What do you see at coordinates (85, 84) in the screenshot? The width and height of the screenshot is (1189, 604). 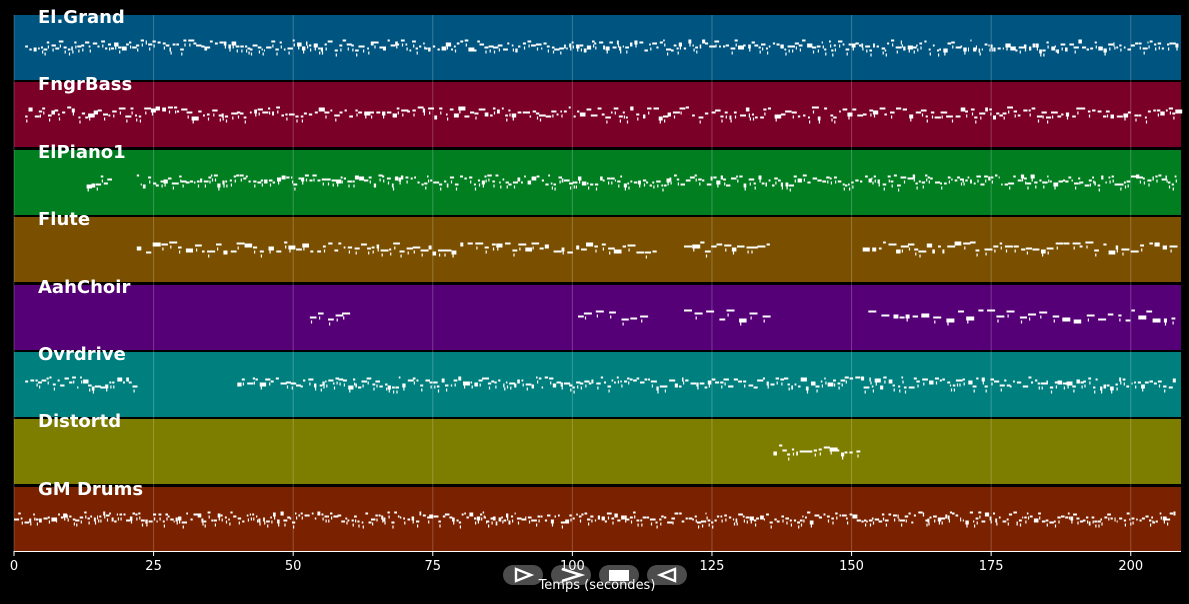 I see `track-label: FngrBass` at bounding box center [85, 84].